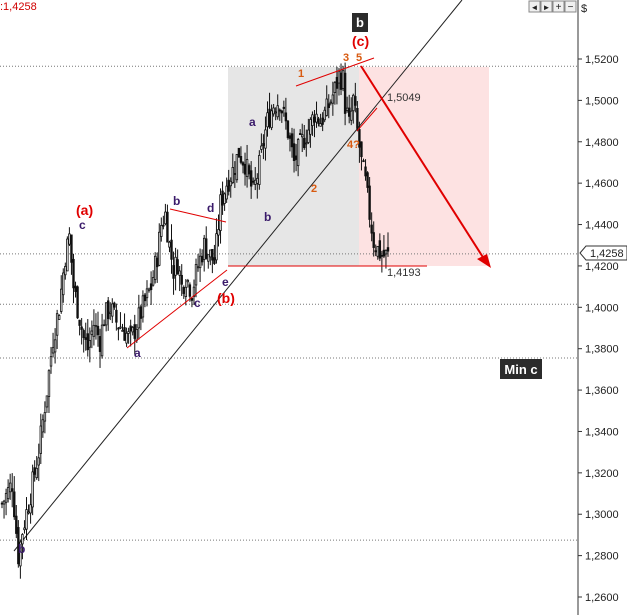  I want to click on current-price-tag-text: 1,4258, so click(607, 254).